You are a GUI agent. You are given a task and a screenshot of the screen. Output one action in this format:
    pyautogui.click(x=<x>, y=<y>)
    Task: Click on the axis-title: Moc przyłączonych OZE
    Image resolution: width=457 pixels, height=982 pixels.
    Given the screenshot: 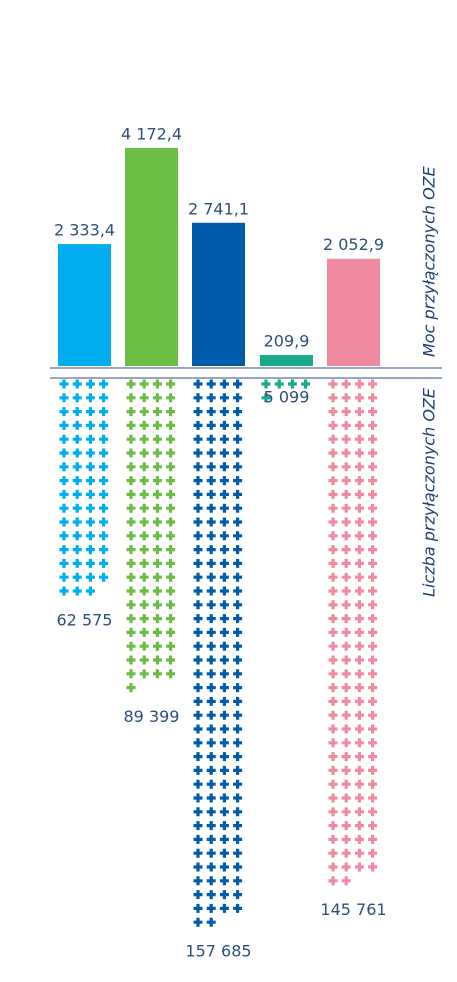 What is the action you would take?
    pyautogui.click(x=429, y=261)
    